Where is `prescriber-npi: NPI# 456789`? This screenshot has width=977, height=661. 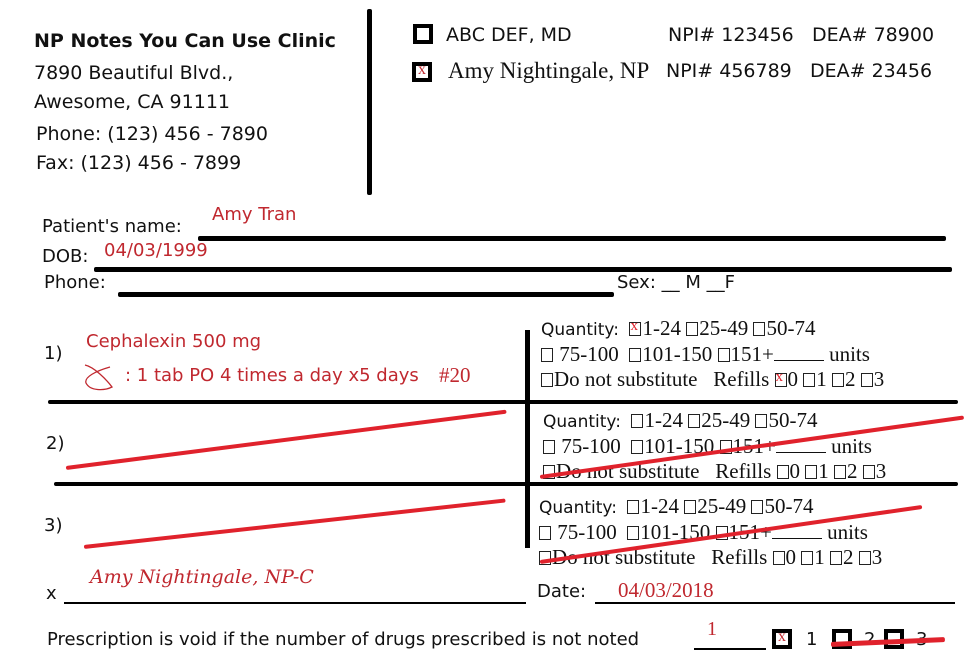 prescriber-npi: NPI# 456789 is located at coordinates (729, 71).